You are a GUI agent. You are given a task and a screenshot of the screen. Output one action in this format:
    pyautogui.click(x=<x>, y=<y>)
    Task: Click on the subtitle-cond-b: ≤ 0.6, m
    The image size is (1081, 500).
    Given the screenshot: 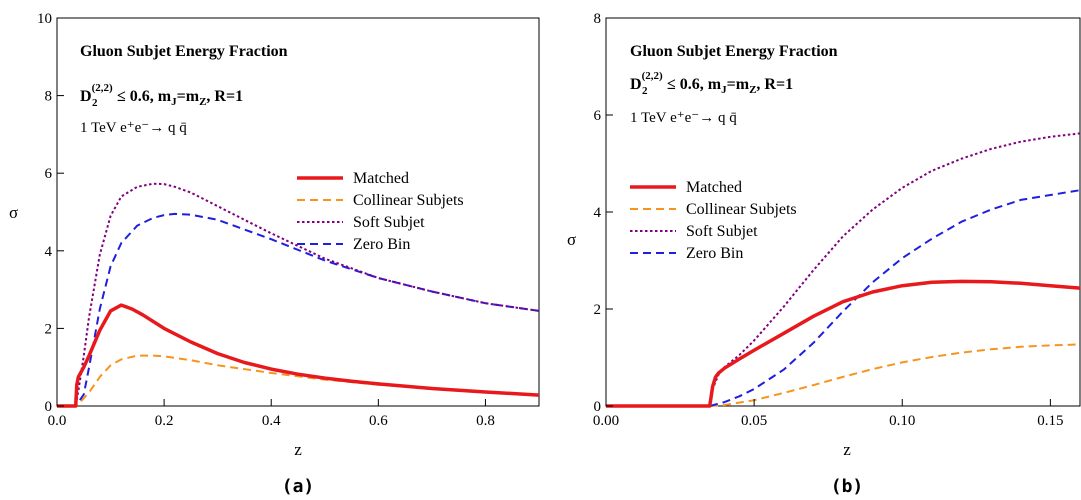 What is the action you would take?
    pyautogui.click(x=694, y=84)
    